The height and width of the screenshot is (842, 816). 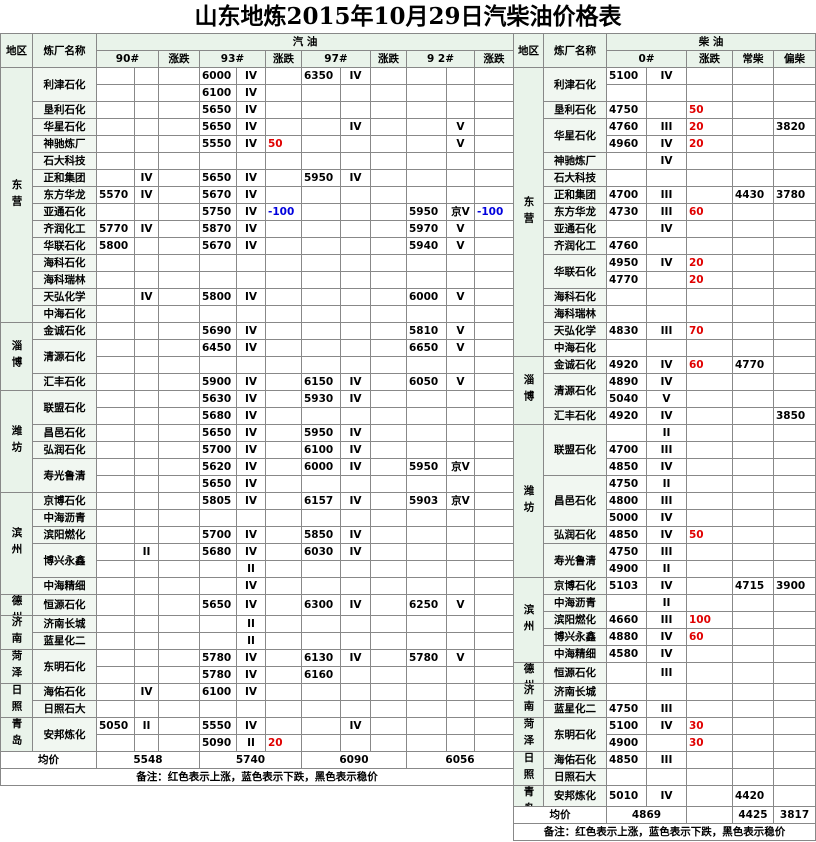 What do you see at coordinates (665, 501) in the screenshot?
I see `row: 4800 III` at bounding box center [665, 501].